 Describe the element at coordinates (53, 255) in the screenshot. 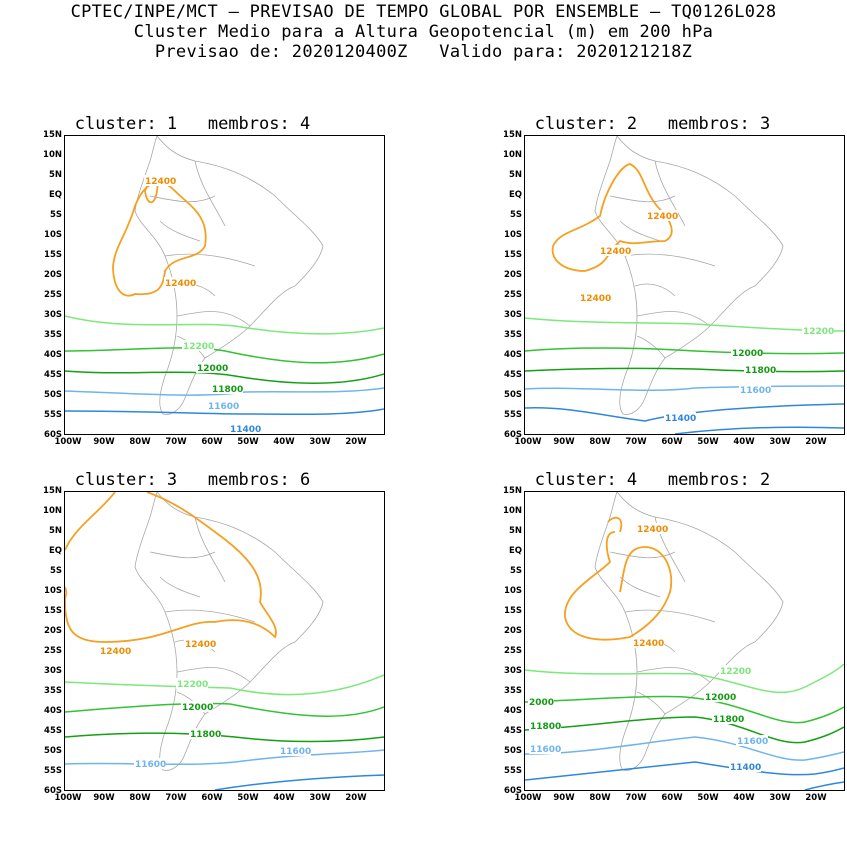

I see `y-tick-label: 15S` at that location.